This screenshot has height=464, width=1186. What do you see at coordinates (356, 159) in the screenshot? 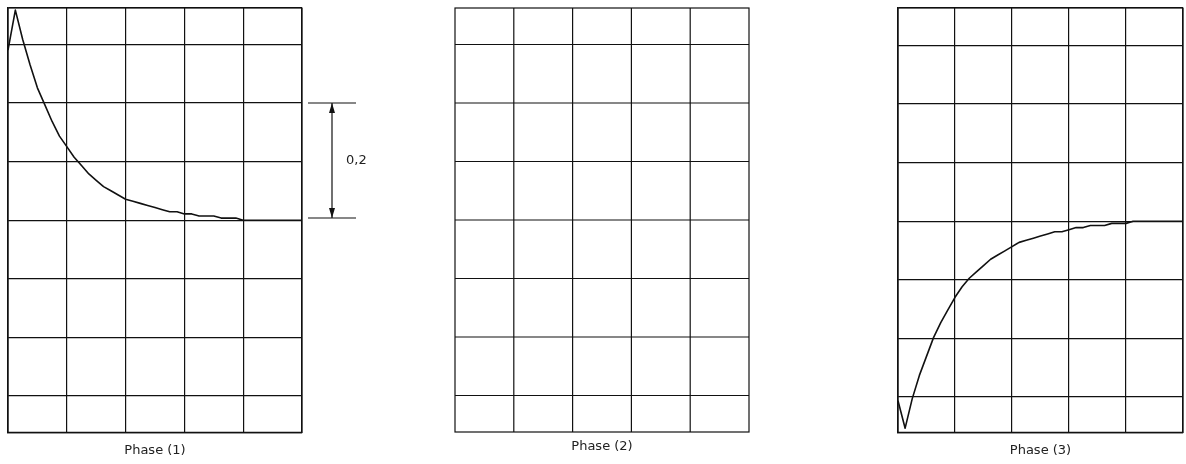
I see `text: 0,2` at bounding box center [356, 159].